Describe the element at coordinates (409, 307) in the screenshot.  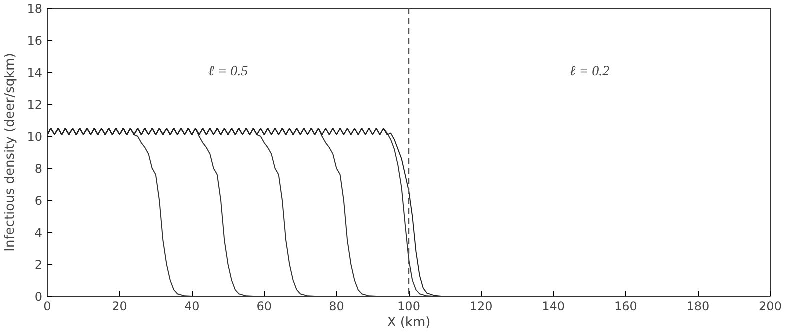
I see `x-tick-label: 100` at that location.